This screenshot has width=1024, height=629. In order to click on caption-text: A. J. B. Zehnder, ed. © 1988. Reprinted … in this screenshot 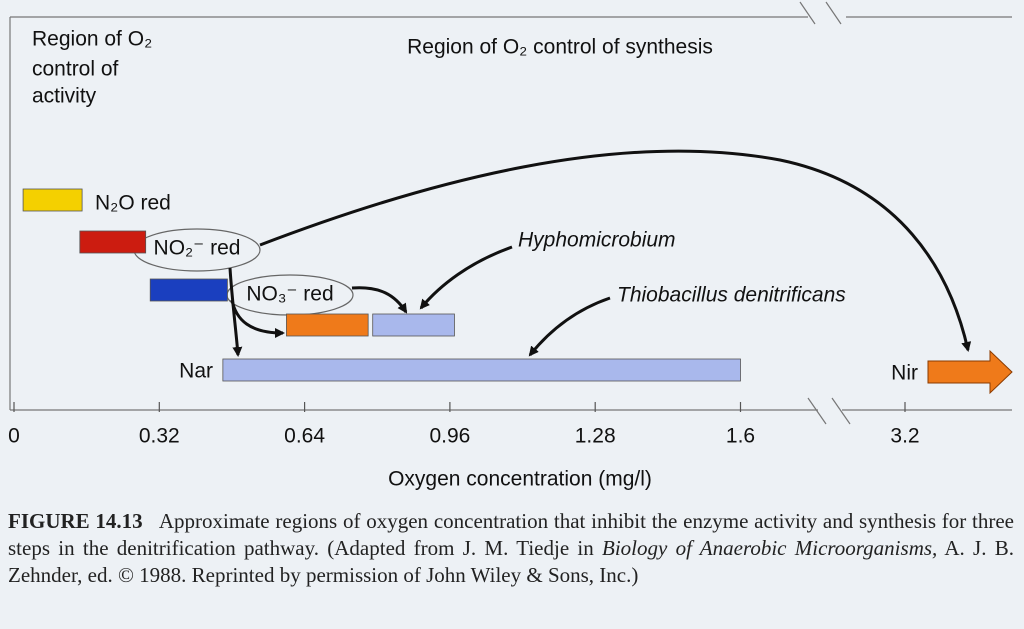, I will do `click(511, 561)`.